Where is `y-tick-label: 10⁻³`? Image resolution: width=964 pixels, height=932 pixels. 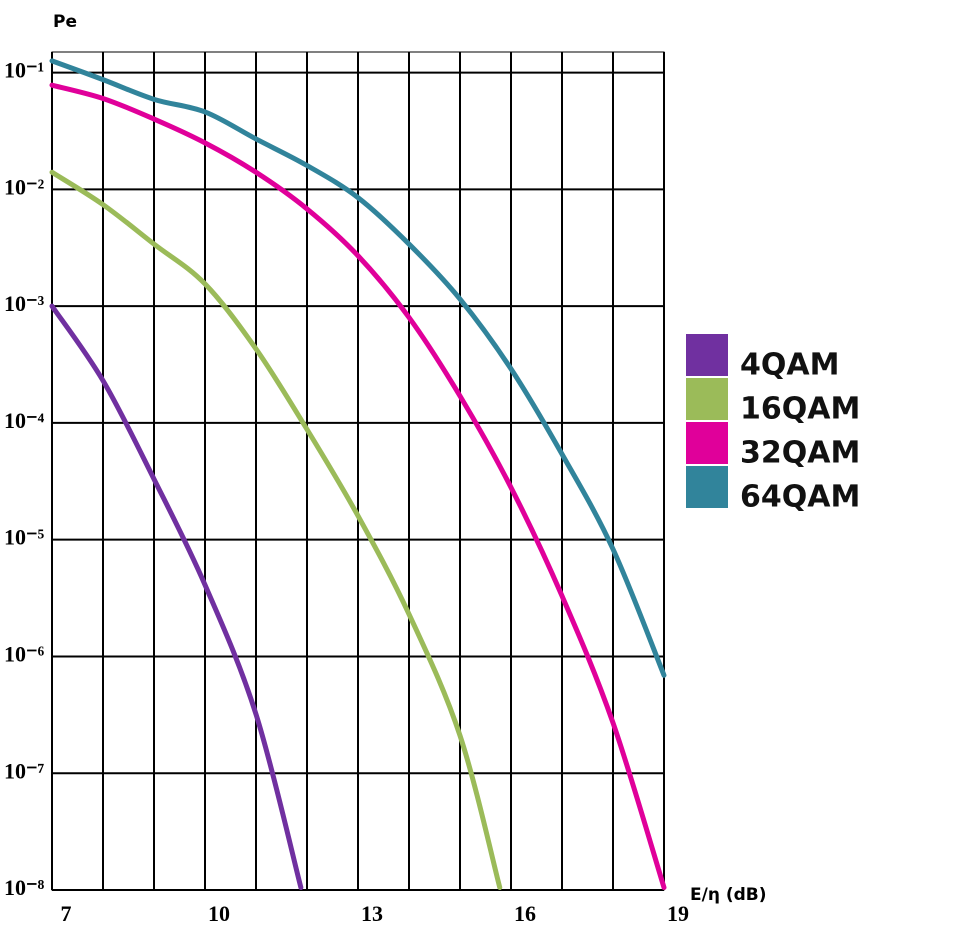
y-tick-label: 10⁻³ is located at coordinates (24, 303).